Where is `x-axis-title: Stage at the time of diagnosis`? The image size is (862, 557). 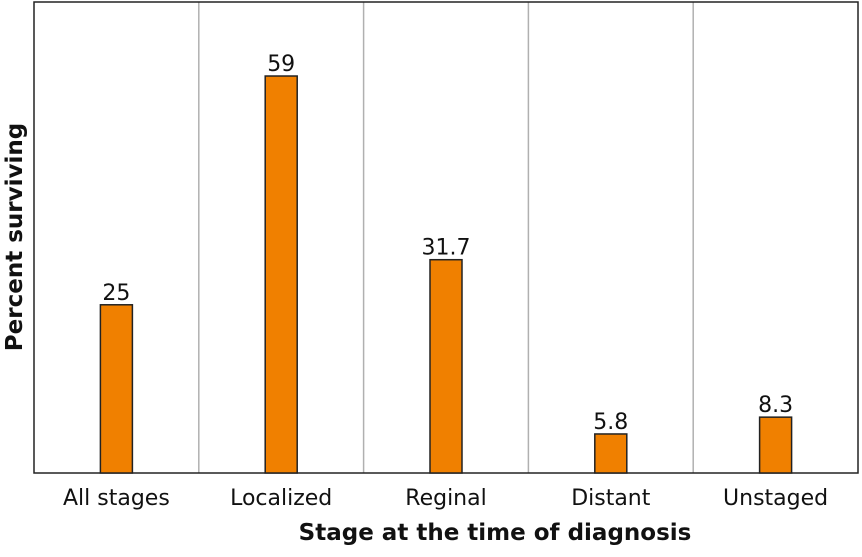
x-axis-title: Stage at the time of diagnosis is located at coordinates (495, 533).